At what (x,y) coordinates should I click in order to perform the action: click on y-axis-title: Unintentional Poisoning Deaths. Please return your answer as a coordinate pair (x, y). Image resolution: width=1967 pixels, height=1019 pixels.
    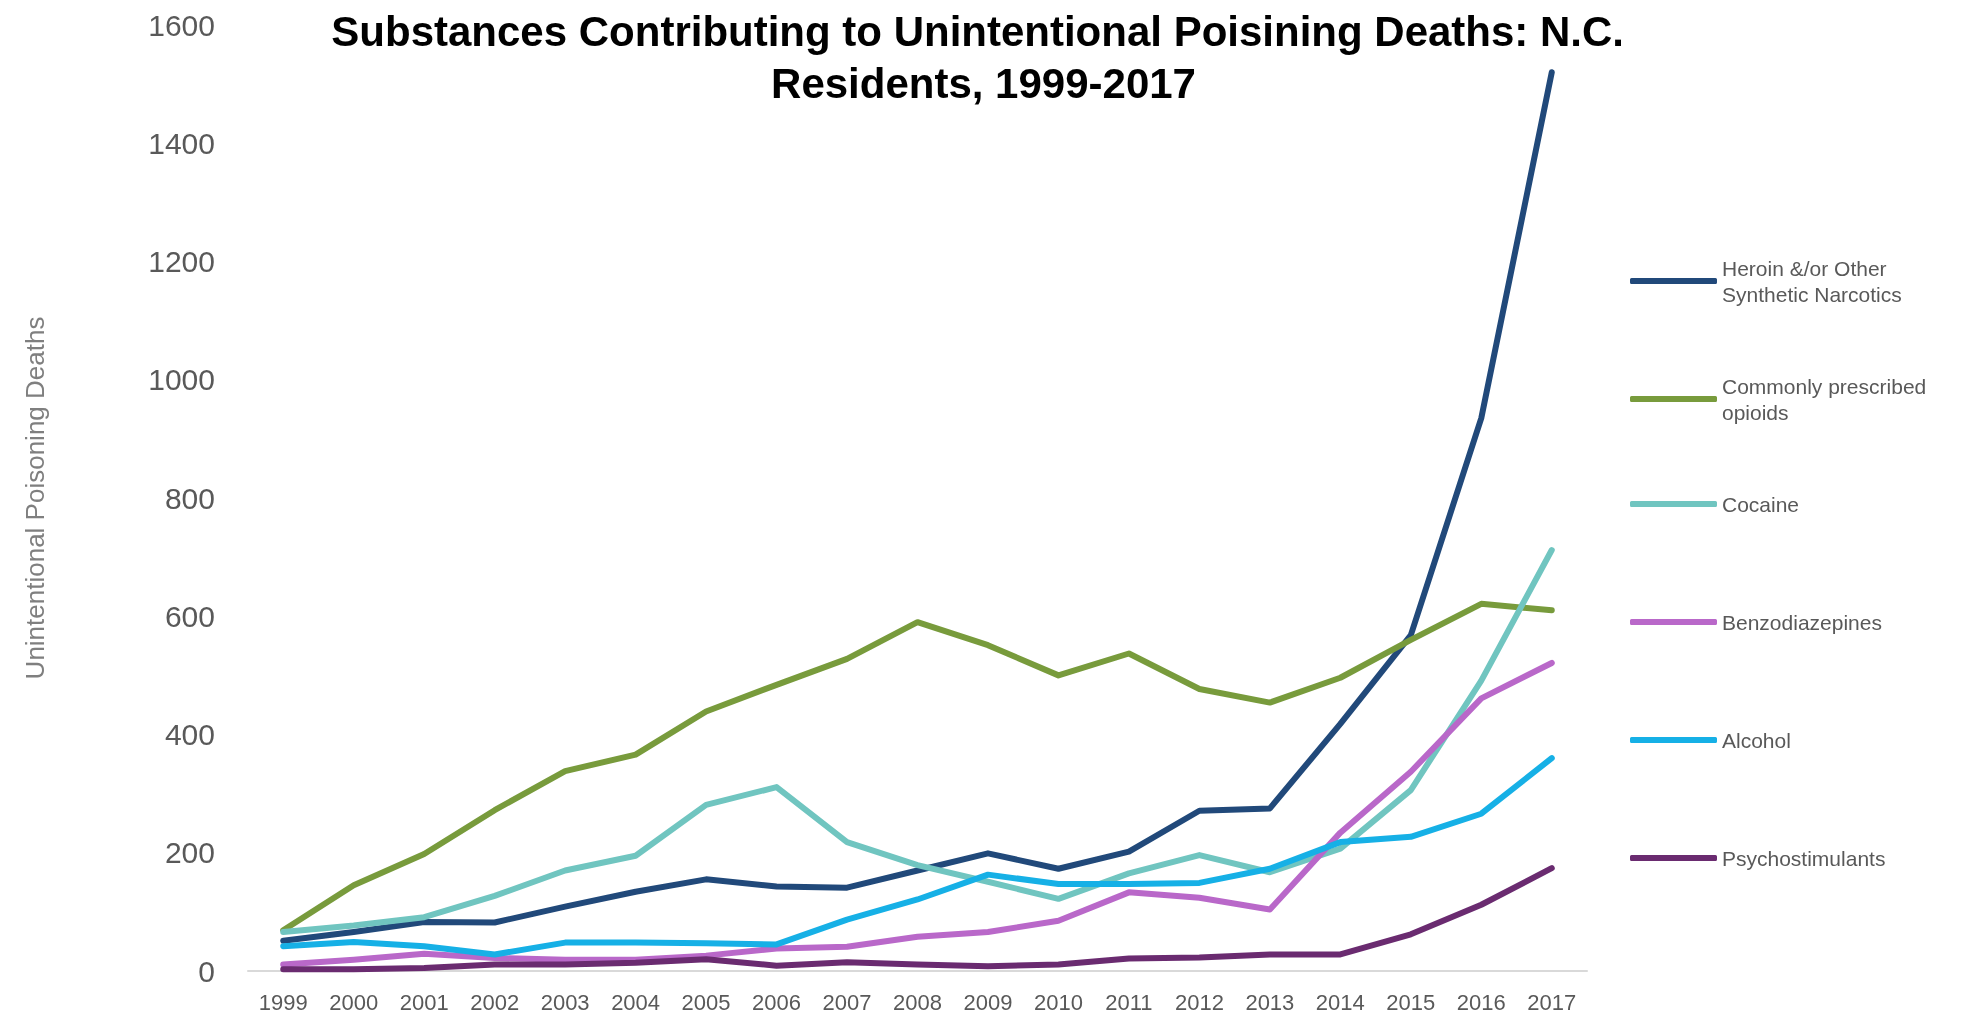
    Looking at the image, I should click on (35, 498).